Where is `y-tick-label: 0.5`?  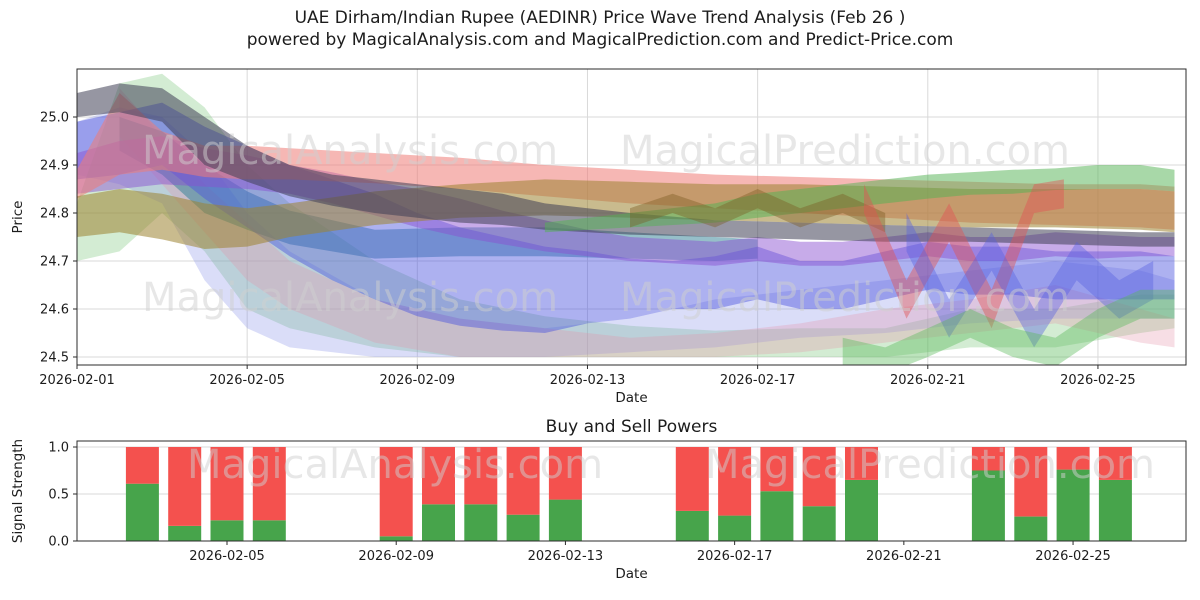 y-tick-label: 0.5 is located at coordinates (58, 495).